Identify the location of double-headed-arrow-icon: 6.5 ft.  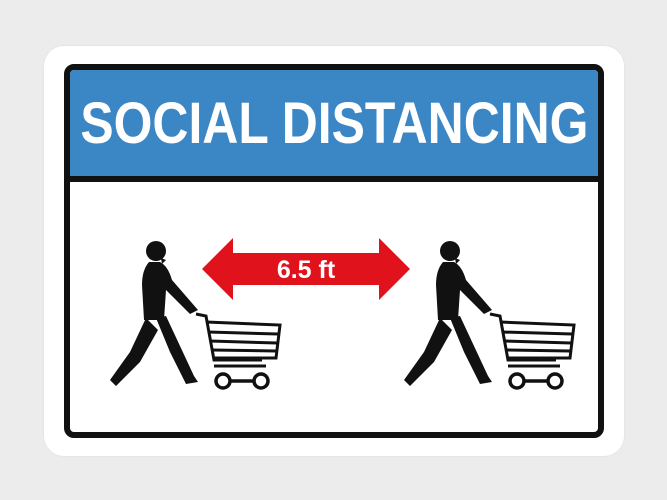
(306, 269).